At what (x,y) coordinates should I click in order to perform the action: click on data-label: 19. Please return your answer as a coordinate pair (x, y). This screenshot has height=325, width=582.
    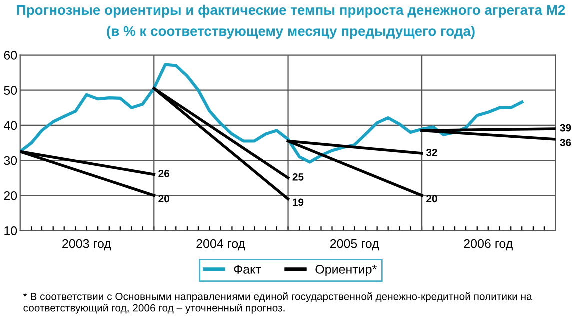
    Looking at the image, I should click on (298, 202).